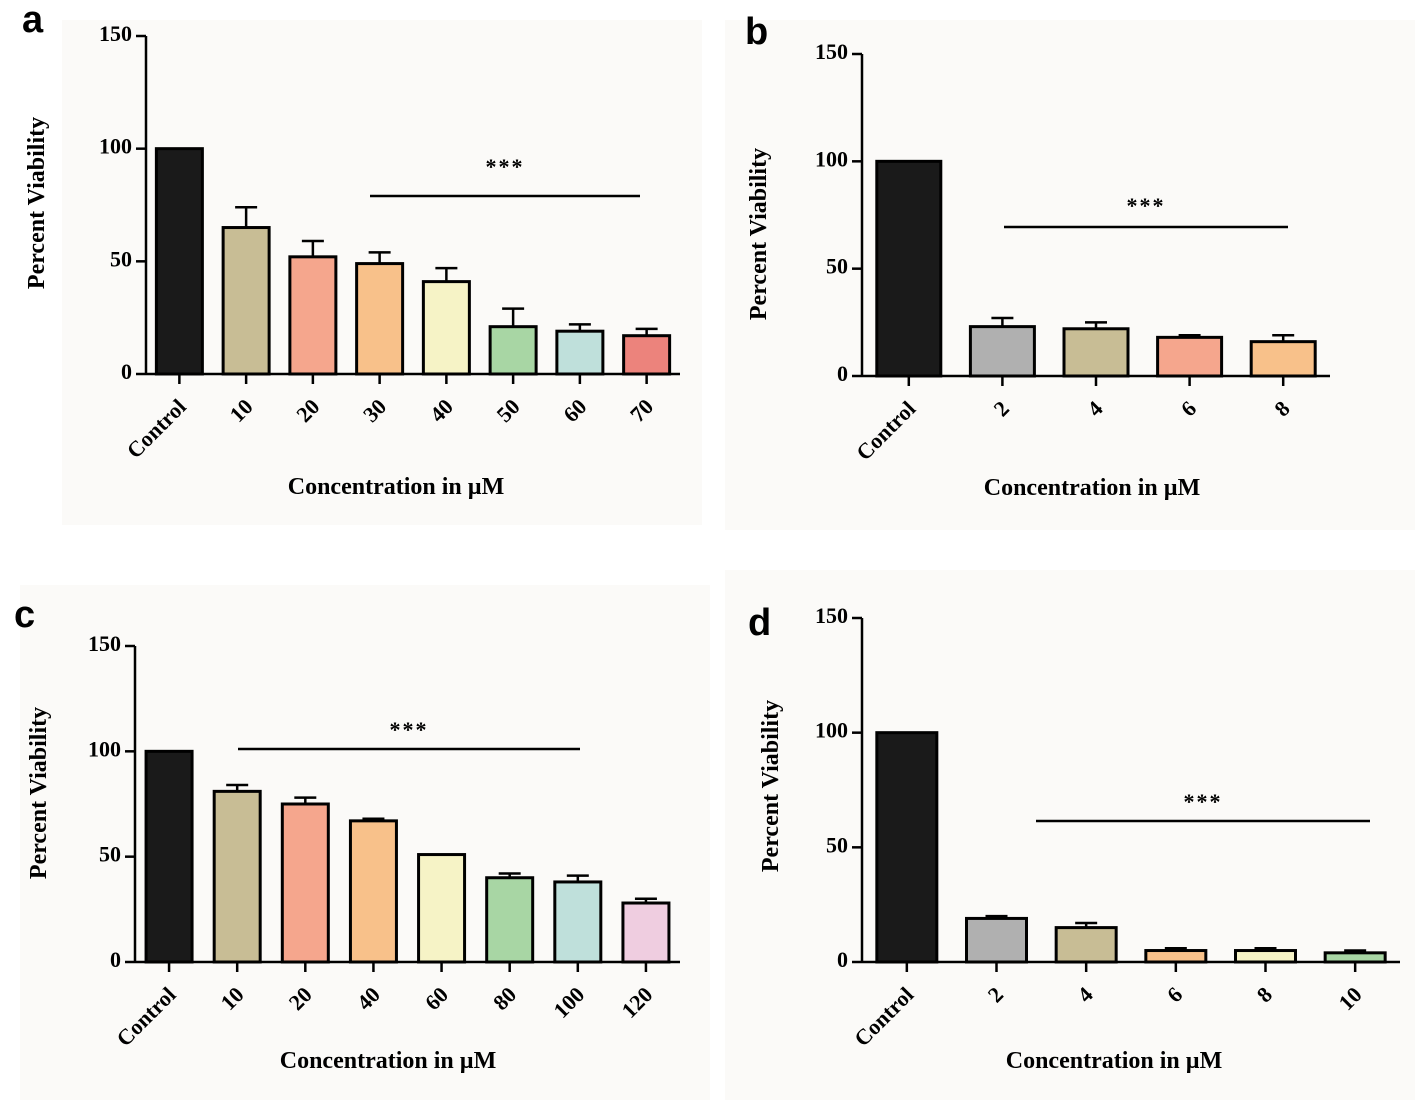  I want to click on panel-letter: a, so click(33, 20).